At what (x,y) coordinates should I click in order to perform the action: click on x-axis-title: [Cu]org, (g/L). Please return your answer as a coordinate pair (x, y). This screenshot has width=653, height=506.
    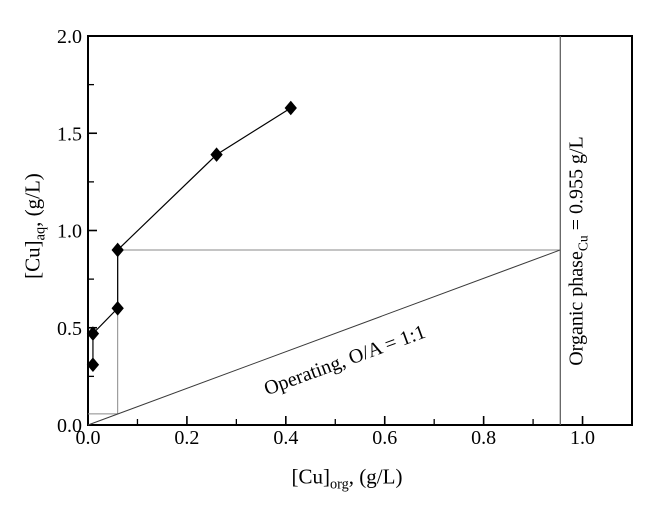
    Looking at the image, I should click on (347, 478).